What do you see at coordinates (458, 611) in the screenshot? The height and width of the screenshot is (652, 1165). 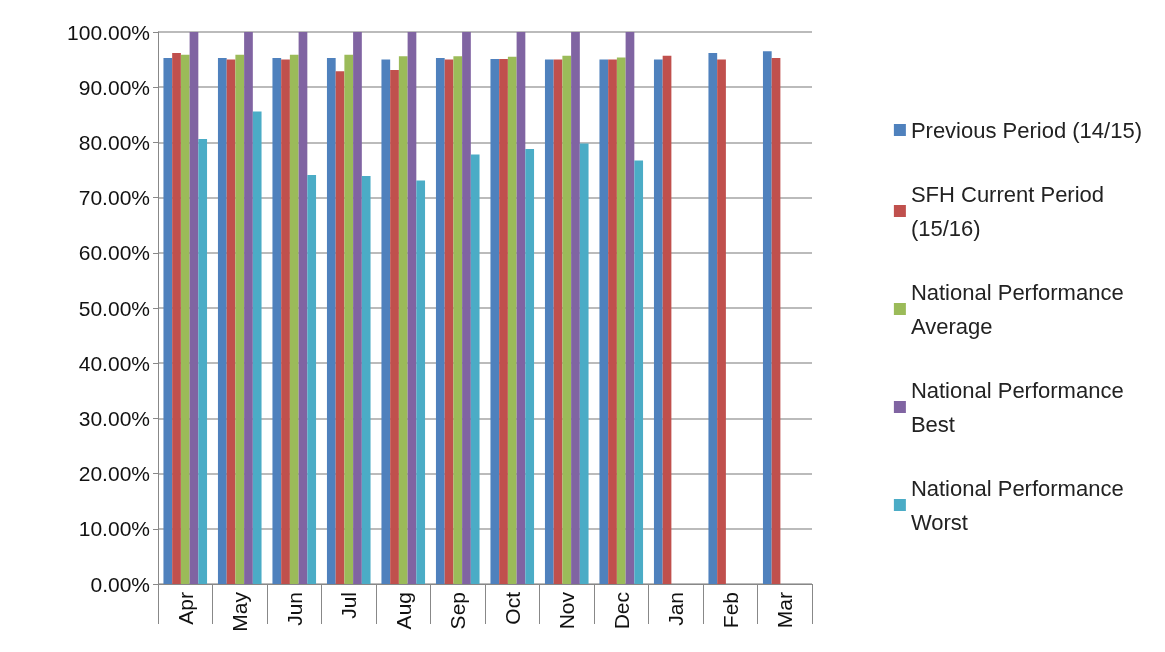 I see `x-tick-label: Sep` at bounding box center [458, 611].